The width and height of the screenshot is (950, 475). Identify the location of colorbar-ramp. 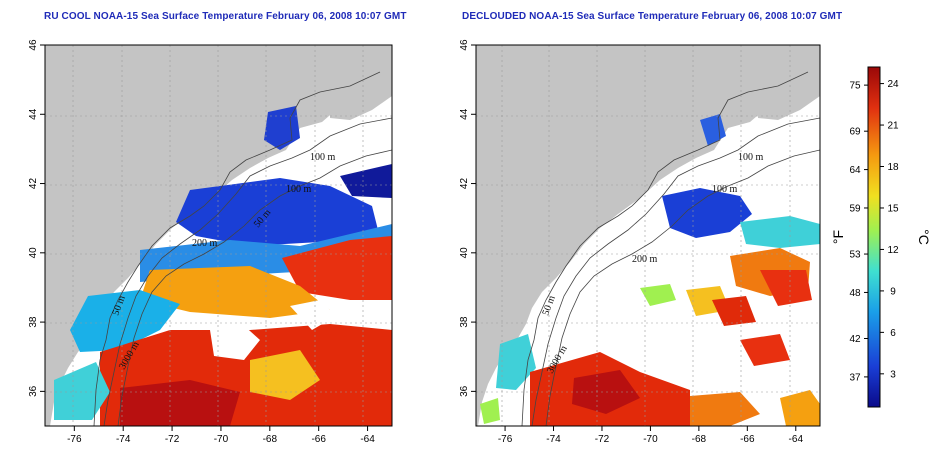
(874, 237).